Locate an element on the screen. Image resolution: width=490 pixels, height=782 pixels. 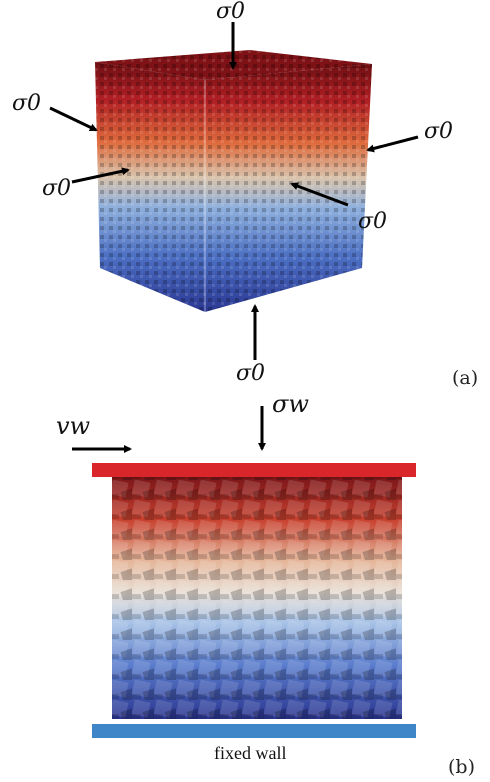
sigma0-label-top: σ0 is located at coordinates (230, 12).